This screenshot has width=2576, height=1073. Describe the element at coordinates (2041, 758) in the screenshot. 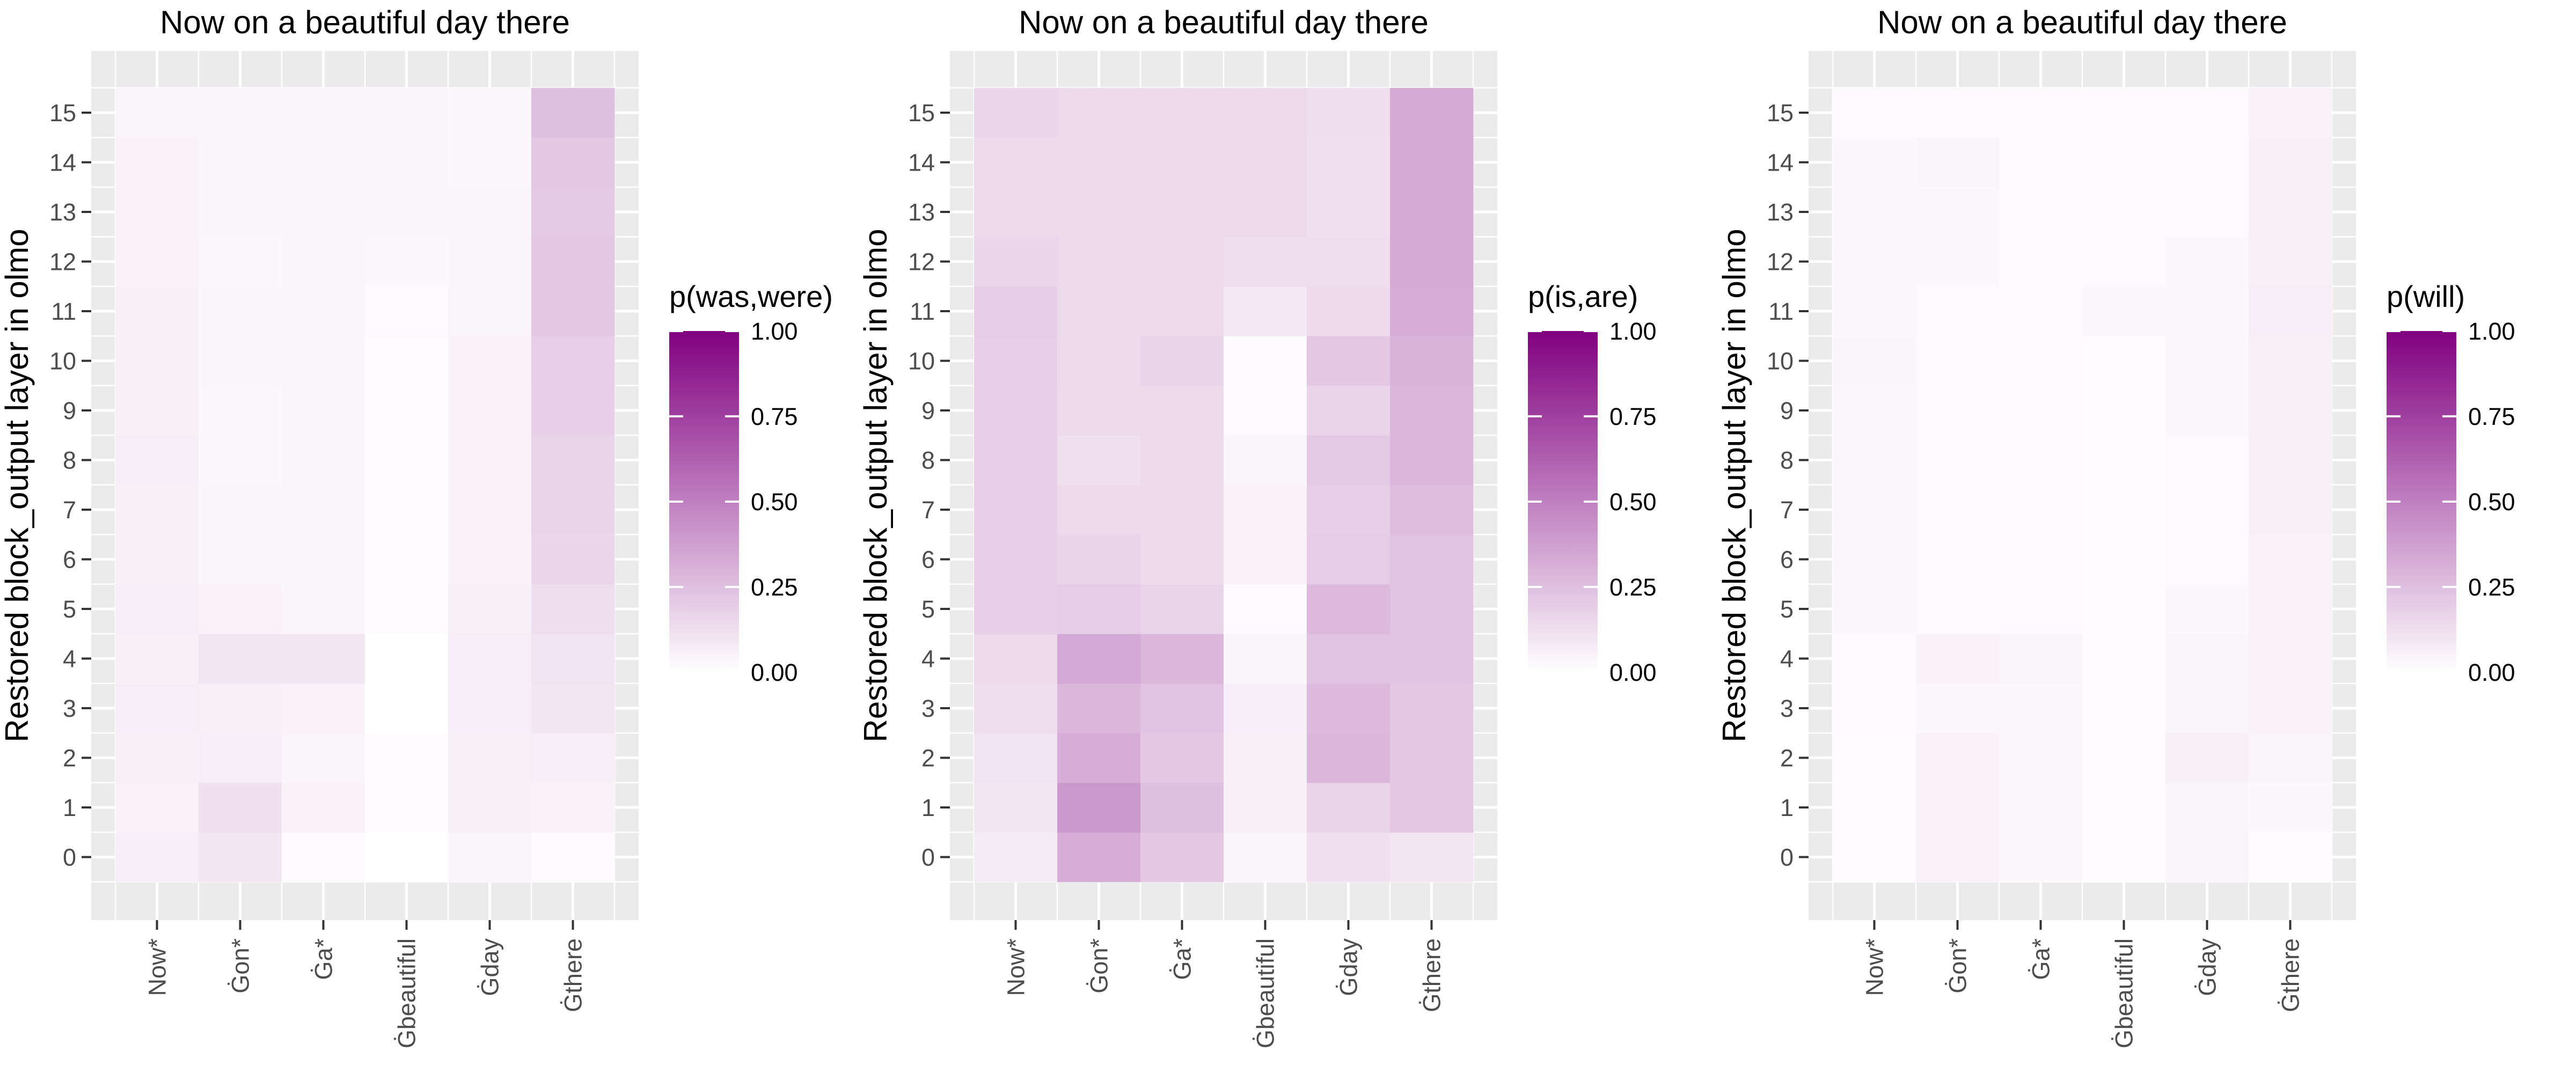

I see `heatmap-cell-Ġa*-2` at that location.